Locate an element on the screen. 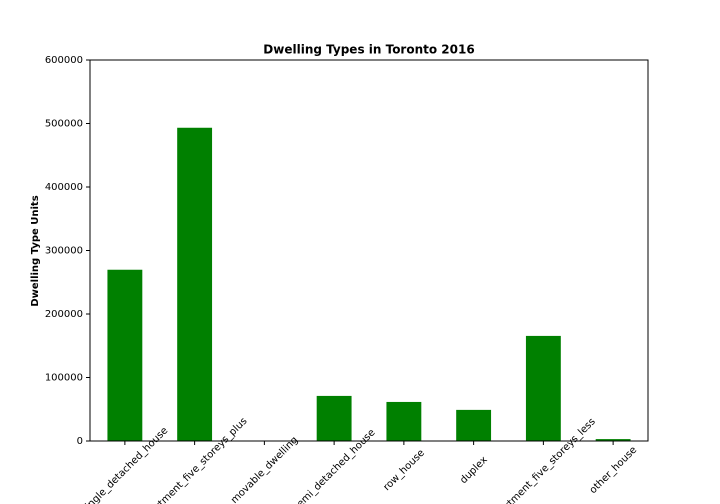  x-tick-label: other_house is located at coordinates (613, 470).